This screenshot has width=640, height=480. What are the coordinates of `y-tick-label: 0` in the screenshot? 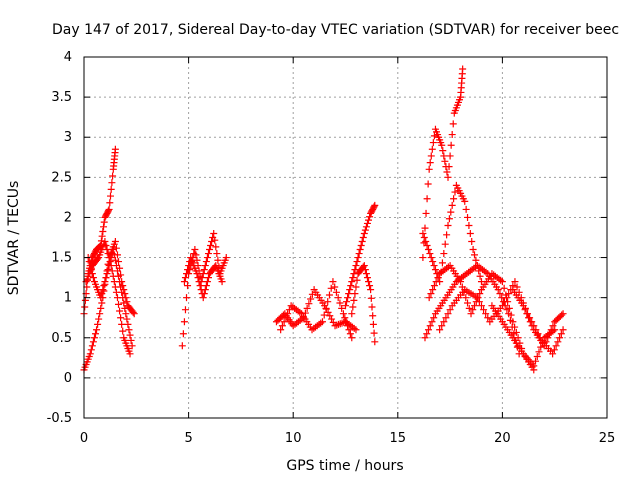 It's located at (68, 378).